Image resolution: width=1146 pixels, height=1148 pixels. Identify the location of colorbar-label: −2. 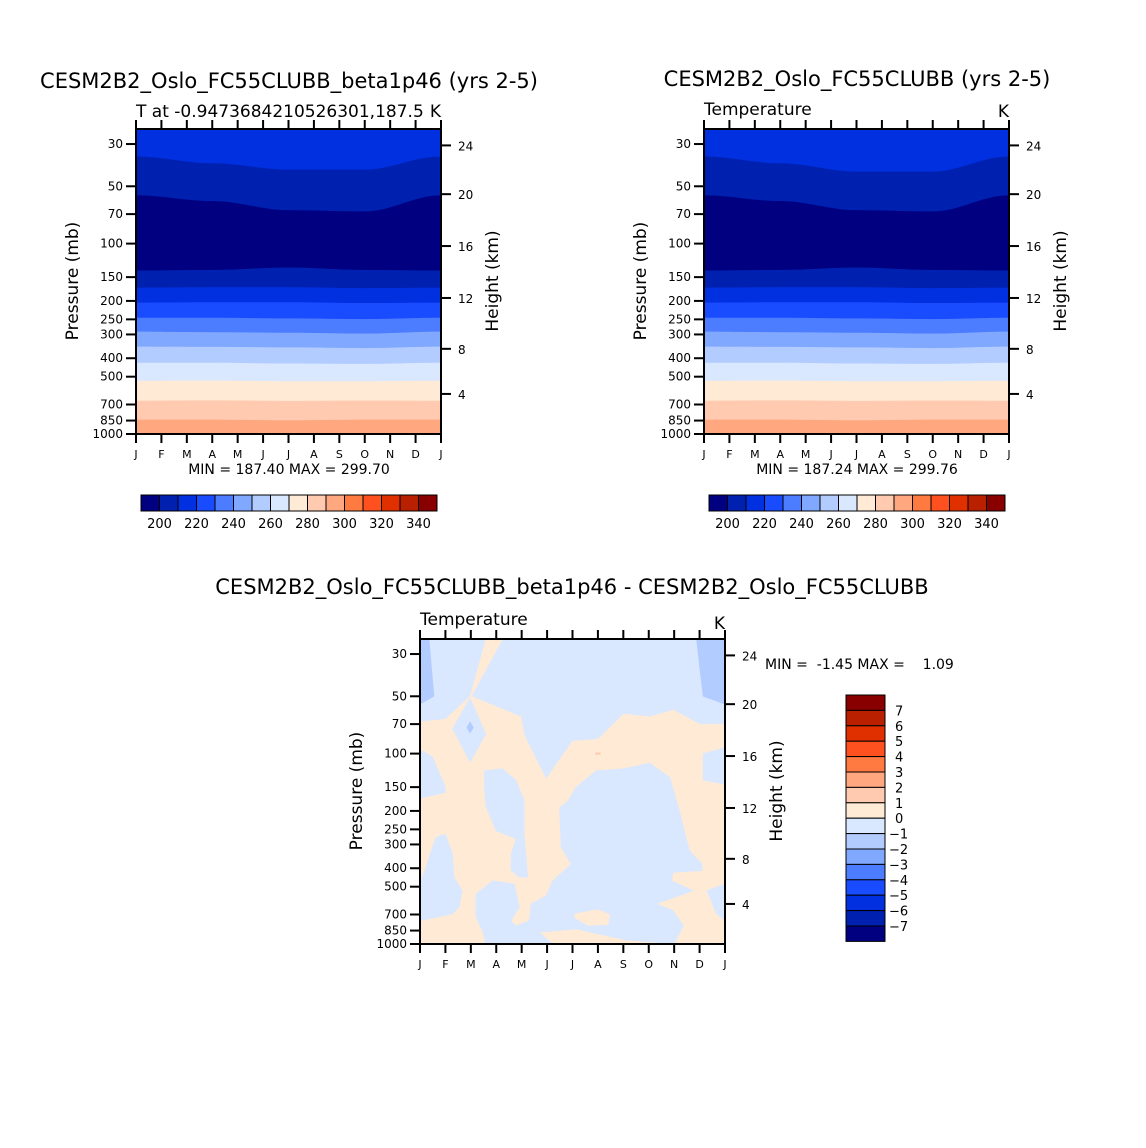
(898, 850).